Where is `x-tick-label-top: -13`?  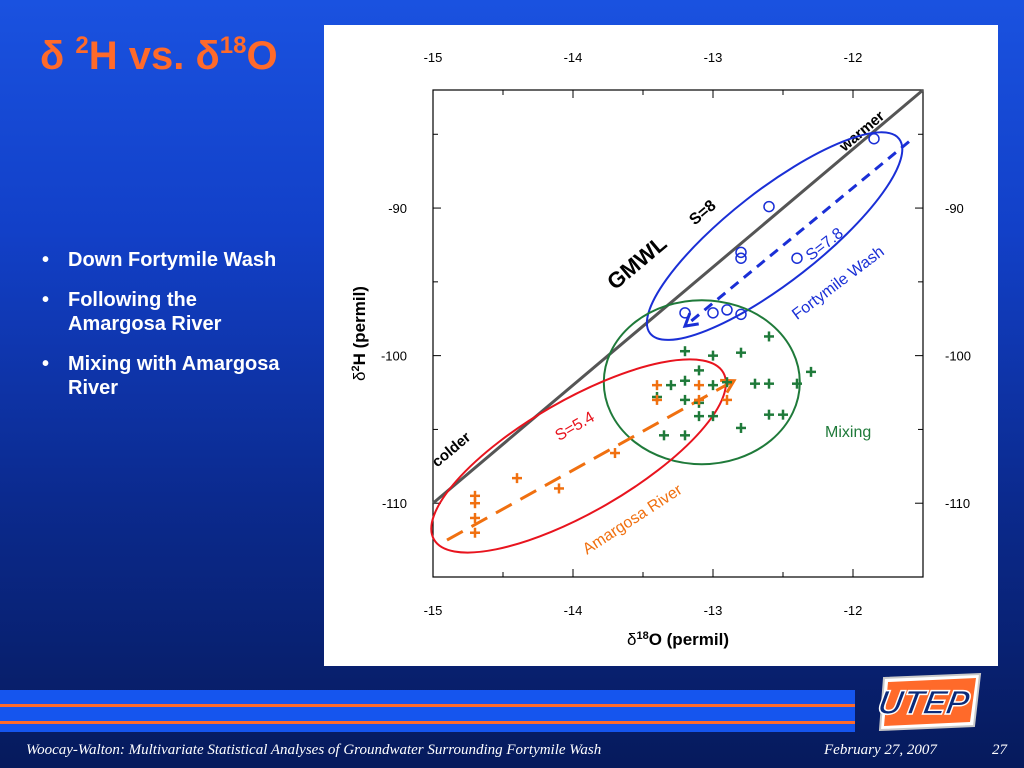
x-tick-label-top: -13 is located at coordinates (713, 57).